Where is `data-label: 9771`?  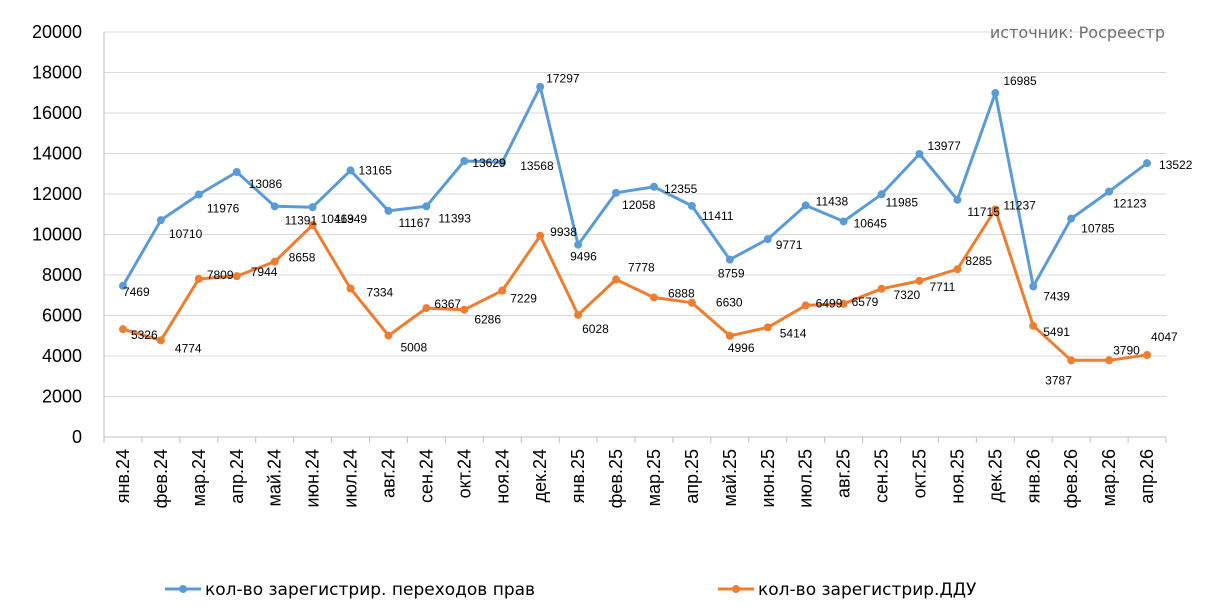 data-label: 9771 is located at coordinates (789, 245).